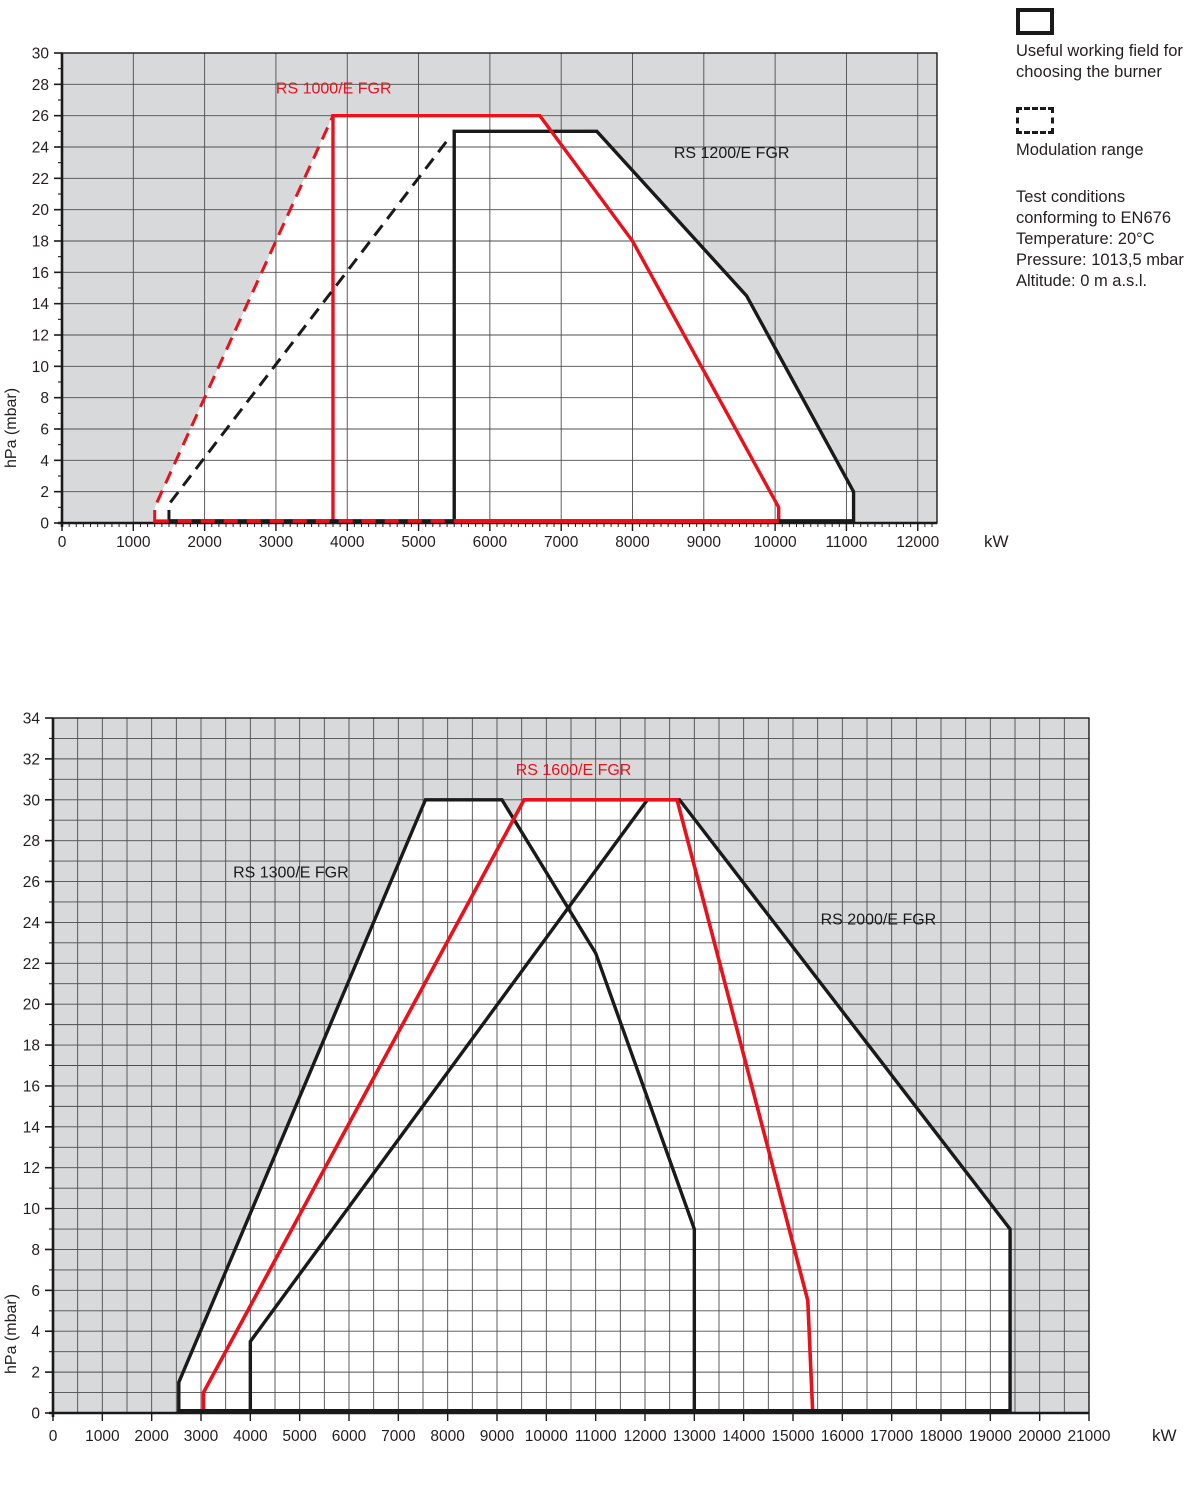 The image size is (1199, 1501). Describe the element at coordinates (842, 1436) in the screenshot. I see `x-axis-tick-label: 16000` at that location.